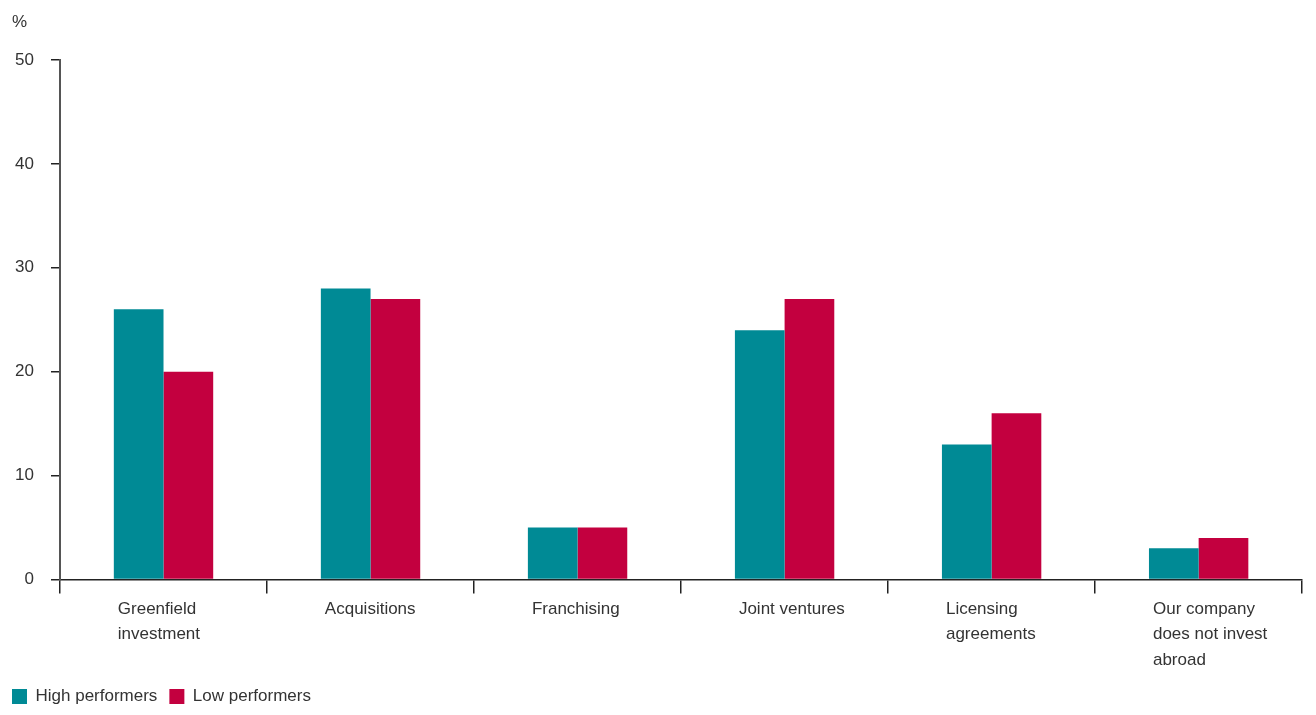 This screenshot has height=715, width=1316. What do you see at coordinates (791, 608) in the screenshot?
I see `x-tick-label: Joint ventures` at bounding box center [791, 608].